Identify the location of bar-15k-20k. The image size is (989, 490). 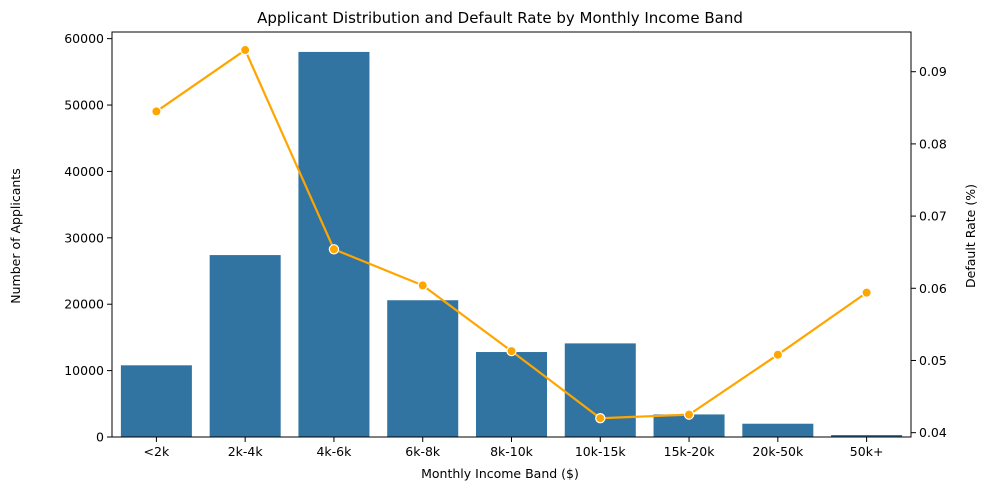
(689, 425).